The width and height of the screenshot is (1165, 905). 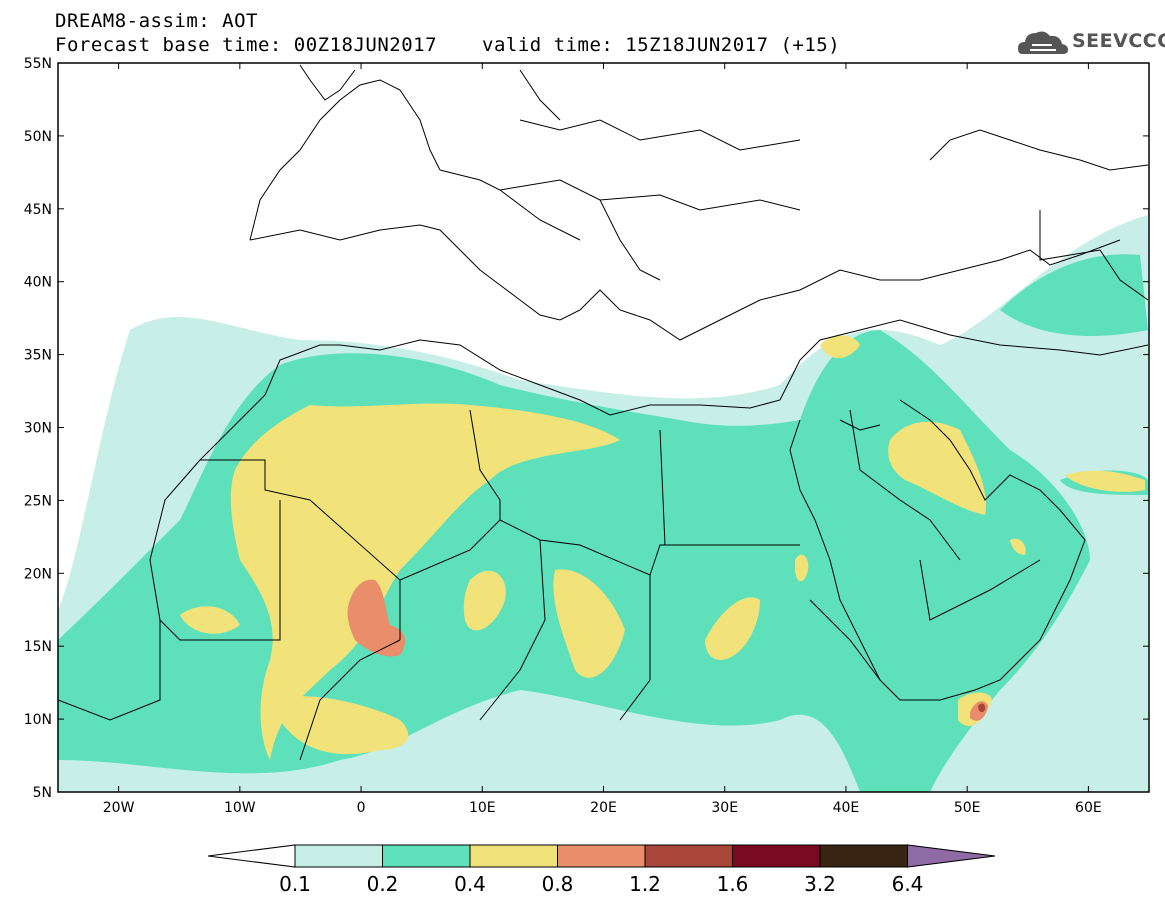 I want to click on lat-tick-label: 20N, so click(x=38, y=574).